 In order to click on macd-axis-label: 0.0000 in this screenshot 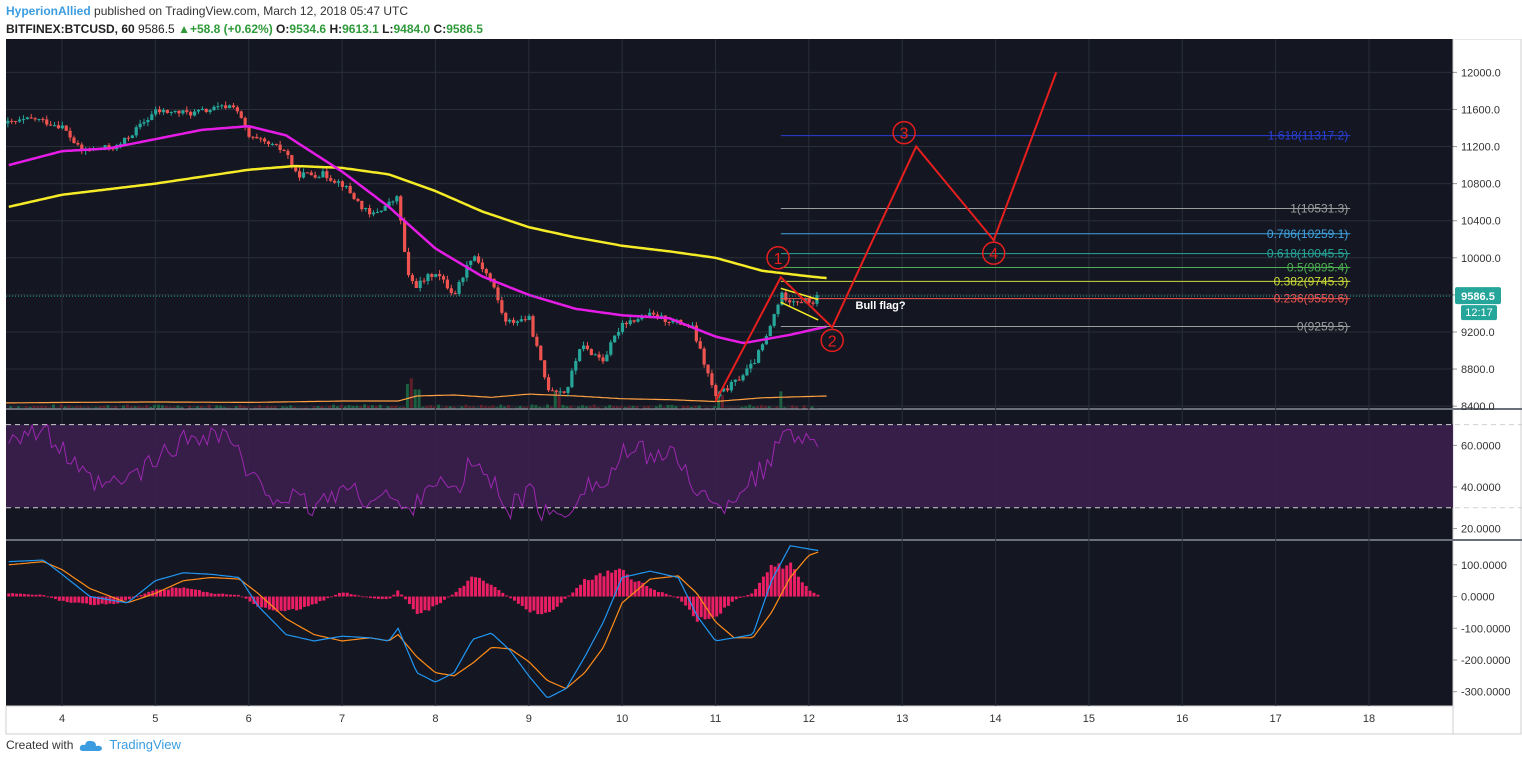, I will do `click(1478, 598)`.